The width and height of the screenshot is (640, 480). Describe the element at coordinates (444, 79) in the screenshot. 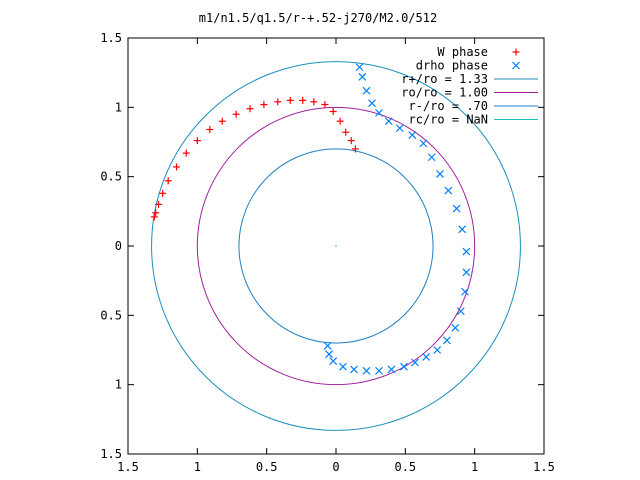

I see `legend-label: r+/ro = 1.33` at that location.